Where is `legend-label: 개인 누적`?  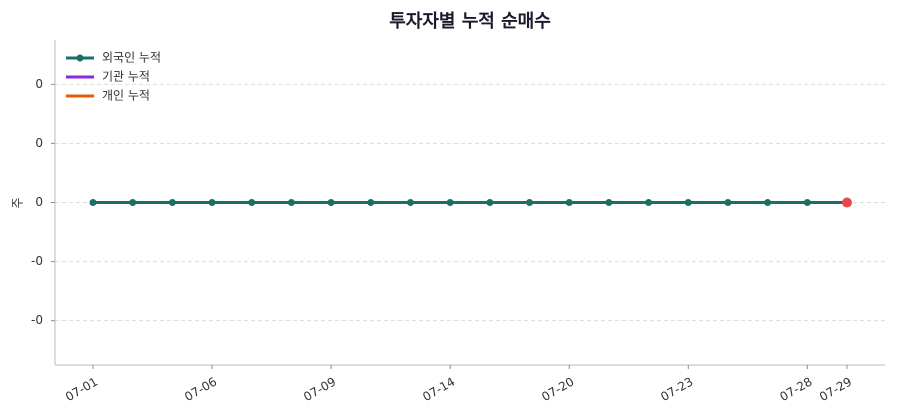
legend-label: 개인 누적 is located at coordinates (126, 96).